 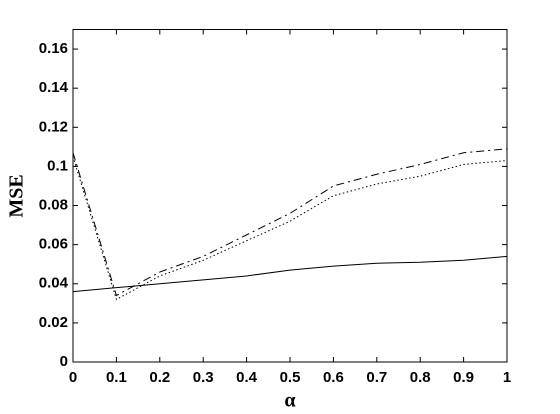 I want to click on y-tick-label: 0.16, so click(x=53, y=48).